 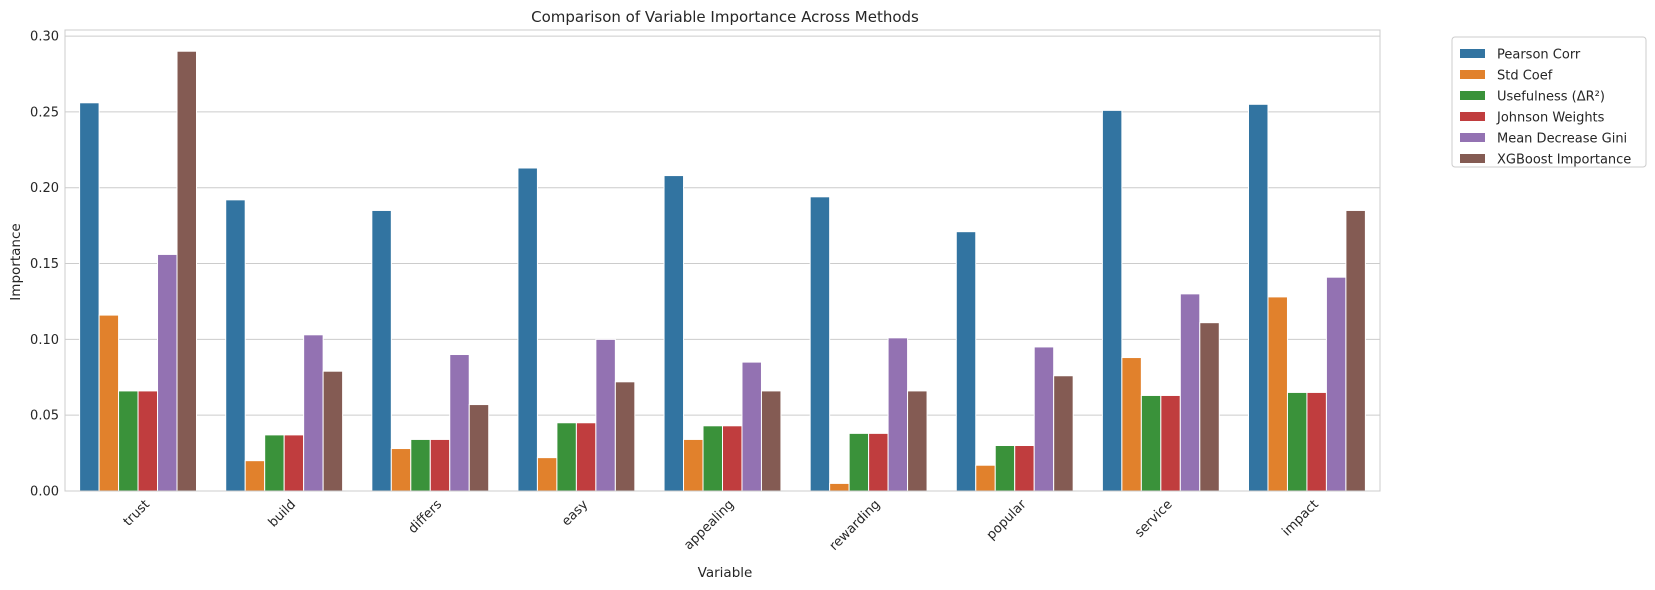 What do you see at coordinates (1154, 519) in the screenshot?
I see `x-tick-label: service` at bounding box center [1154, 519].